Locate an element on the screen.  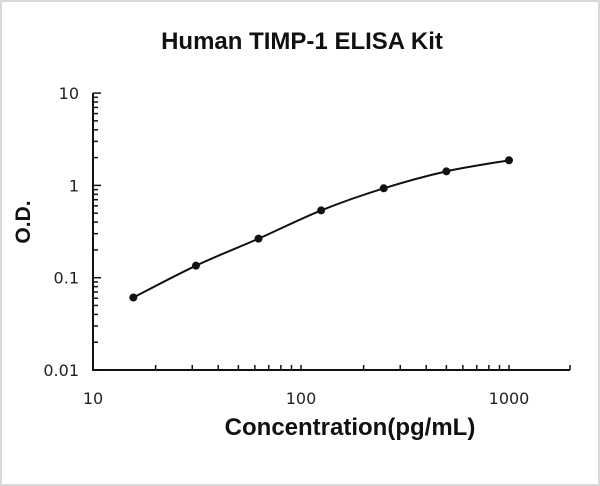
x-axis-label: Concentration(pg/mL) is located at coordinates (350, 427).